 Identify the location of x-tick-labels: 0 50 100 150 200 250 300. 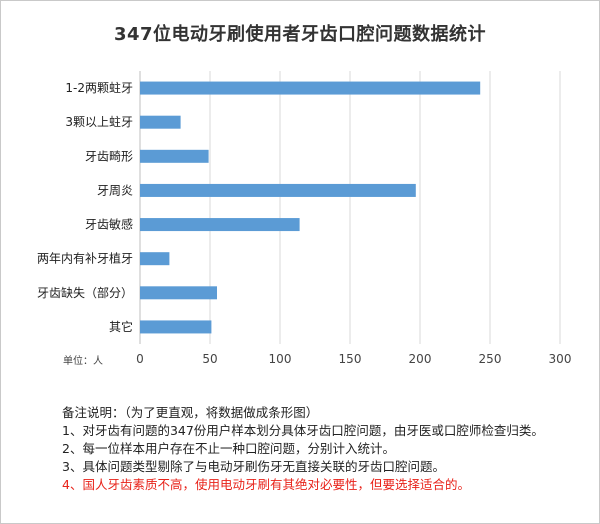
(353, 359).